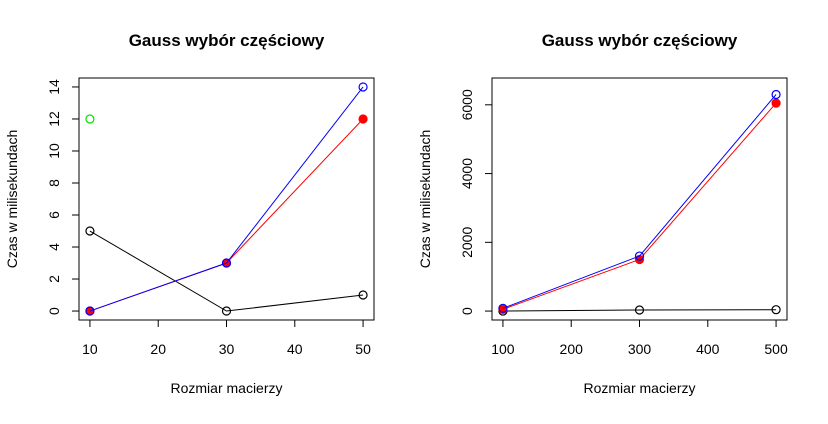 This screenshot has height=424, width=828. Describe the element at coordinates (467, 104) in the screenshot. I see `y-tick-label: 6000` at that location.